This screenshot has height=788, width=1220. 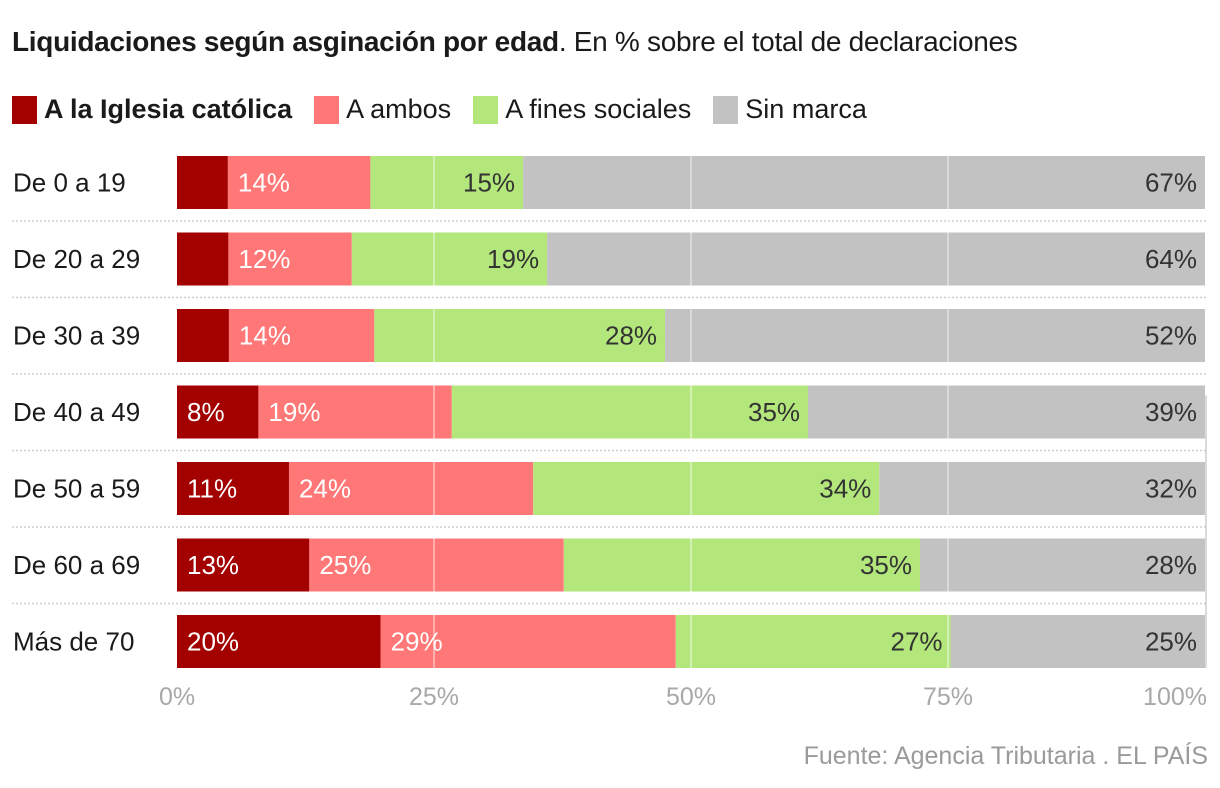 I want to click on x-tick-label: 100%, so click(x=1175, y=697).